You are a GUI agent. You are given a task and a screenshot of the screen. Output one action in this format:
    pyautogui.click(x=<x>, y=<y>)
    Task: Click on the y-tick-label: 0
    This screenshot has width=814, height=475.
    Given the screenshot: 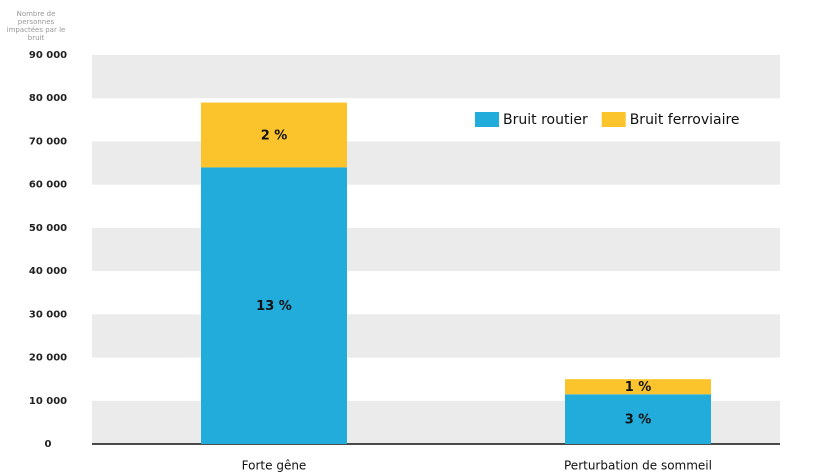 What is the action you would take?
    pyautogui.click(x=48, y=444)
    